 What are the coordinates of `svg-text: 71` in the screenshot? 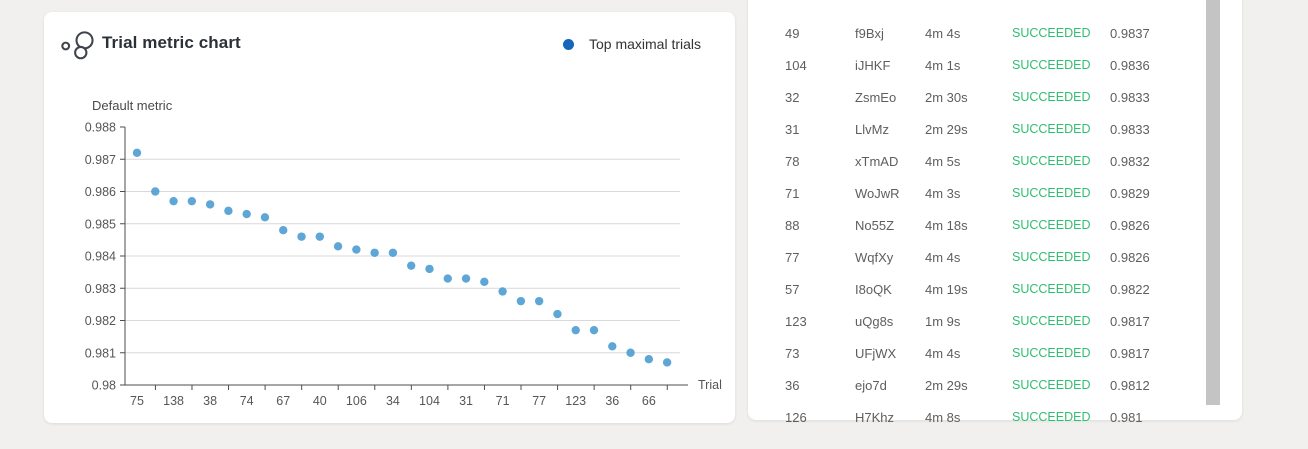 It's located at (503, 401).